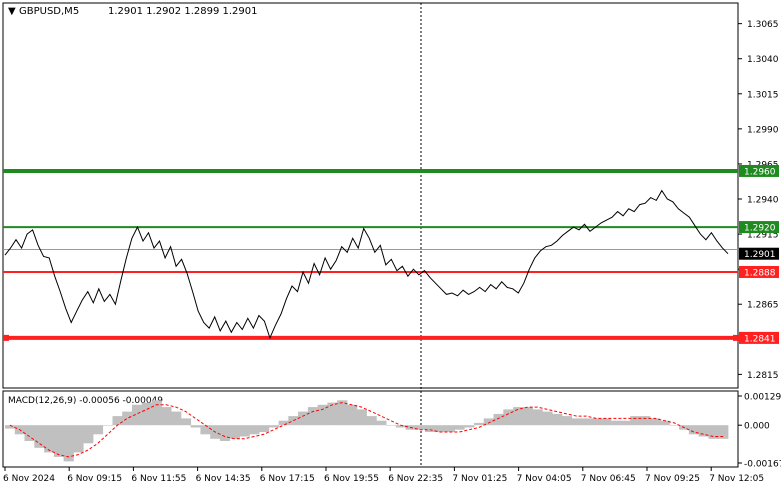 The image size is (781, 489). I want to click on dropdown-arrow-icon: ▼, so click(12, 11).